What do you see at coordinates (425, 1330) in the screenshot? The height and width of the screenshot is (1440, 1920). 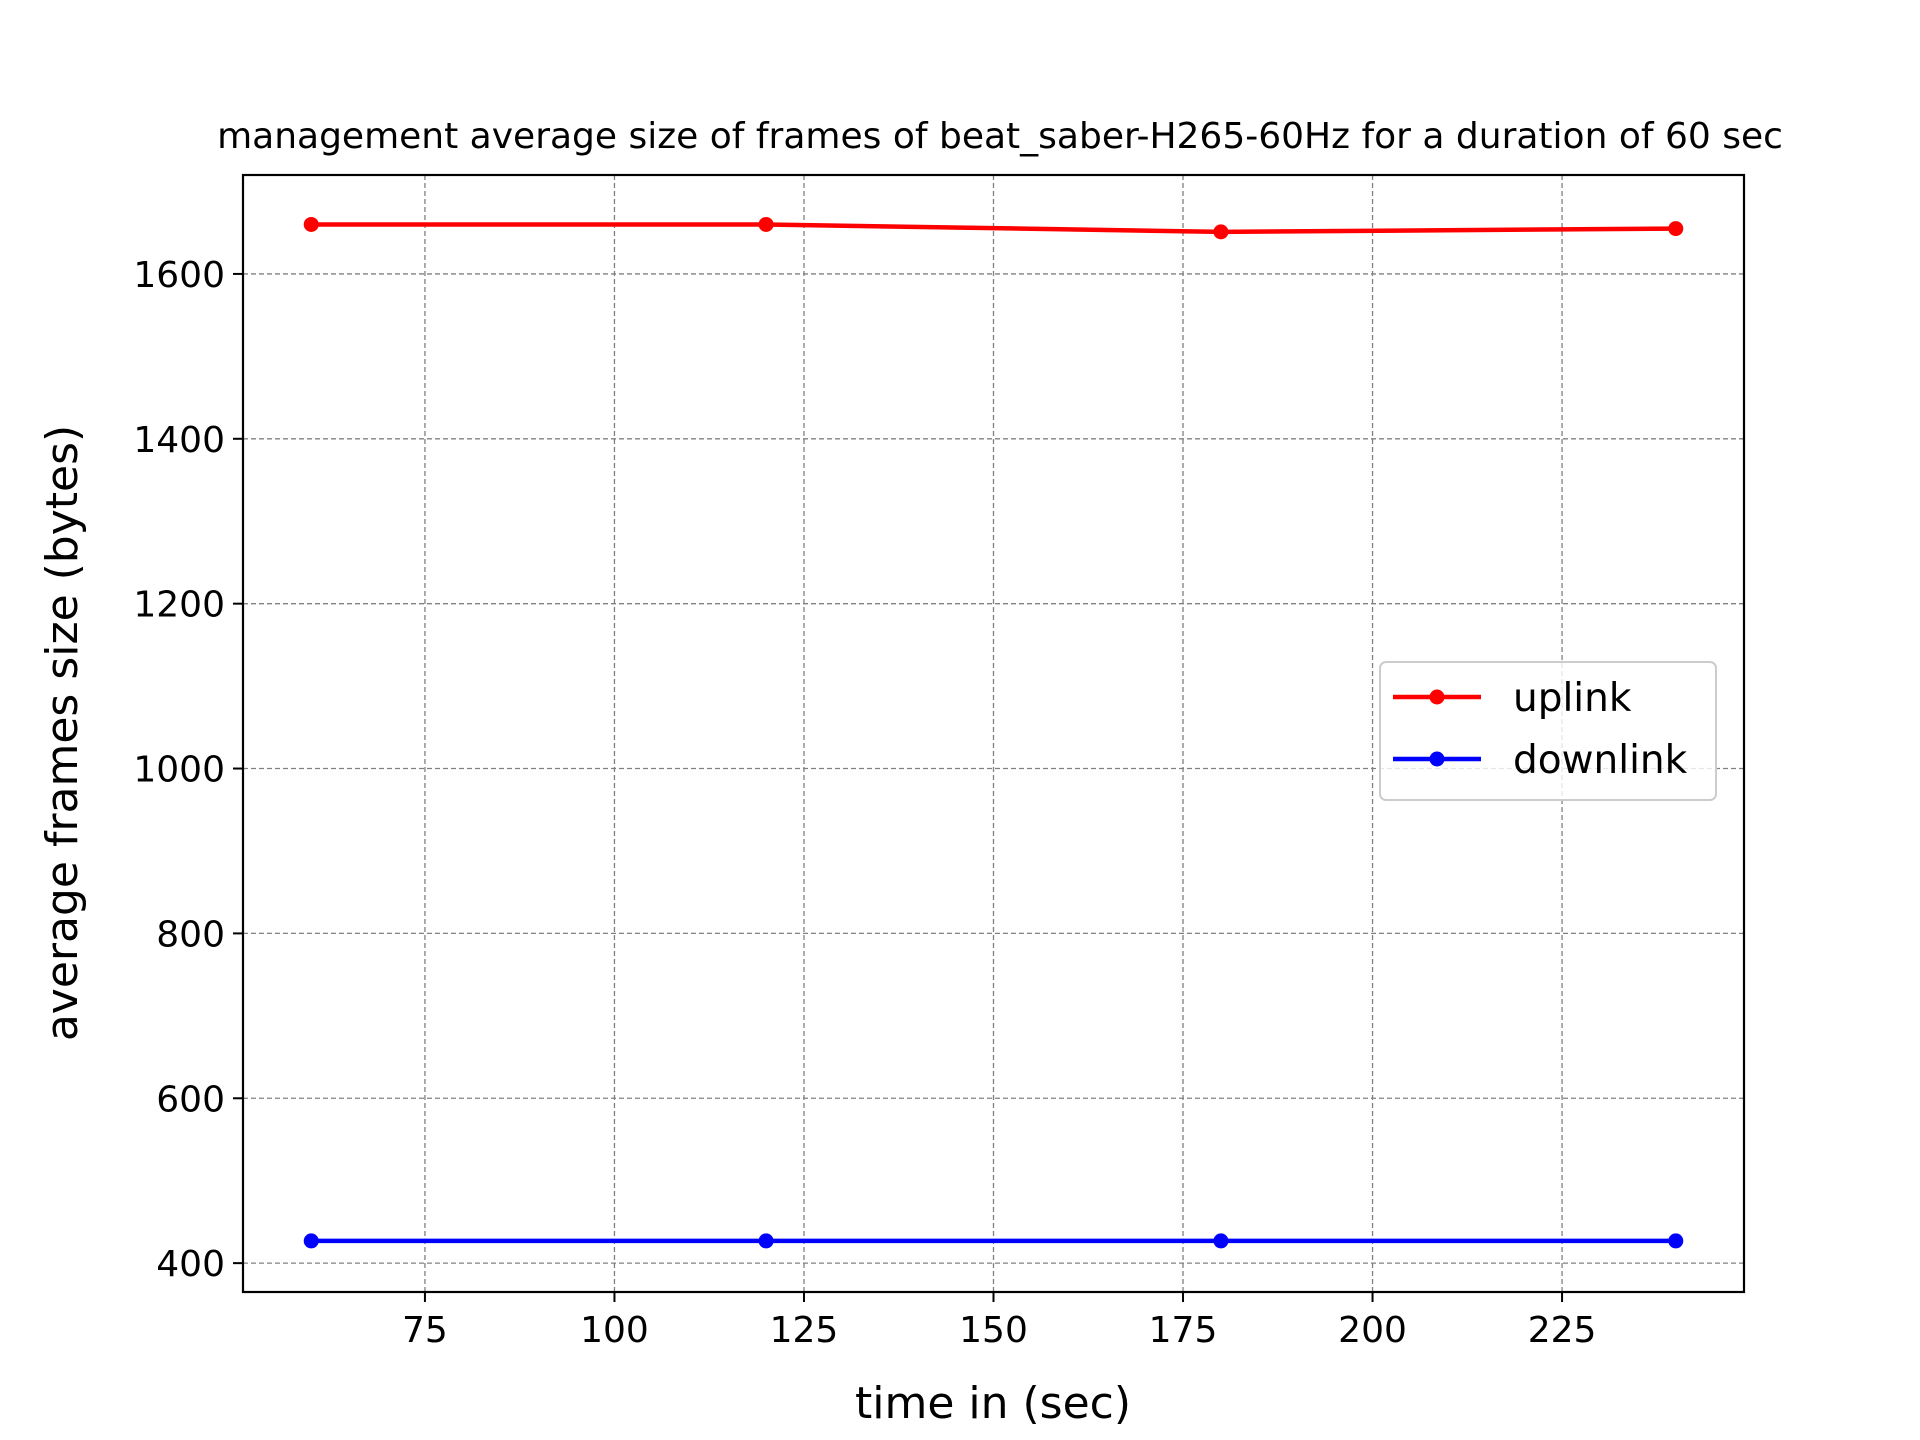 I see `x-tick-label: 75` at bounding box center [425, 1330].